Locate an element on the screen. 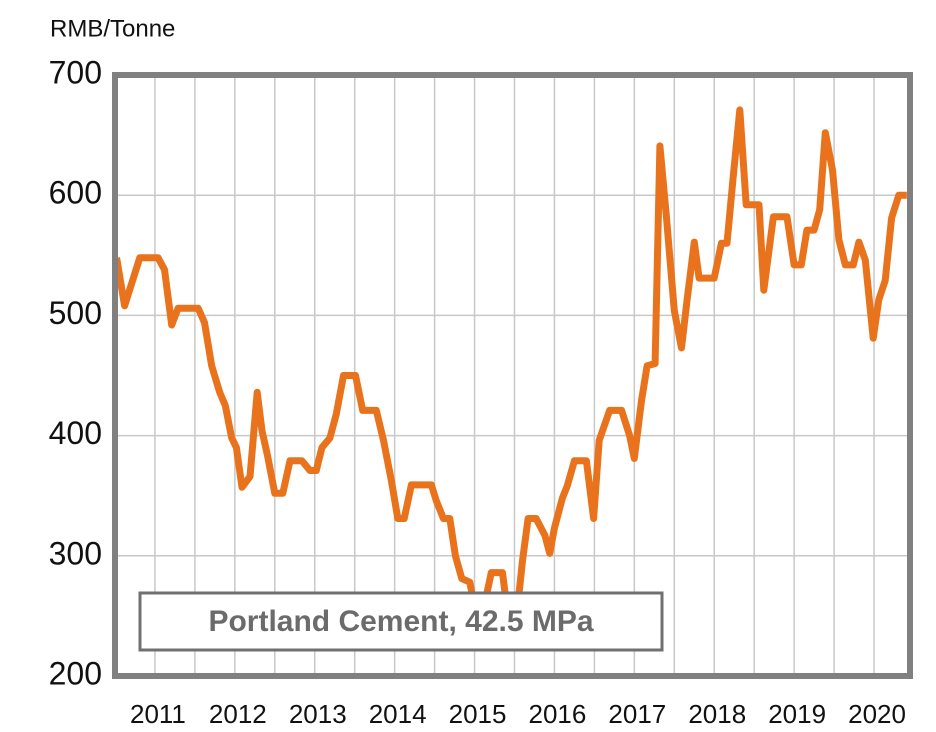  y-tick-label: 600 is located at coordinates (75, 193).